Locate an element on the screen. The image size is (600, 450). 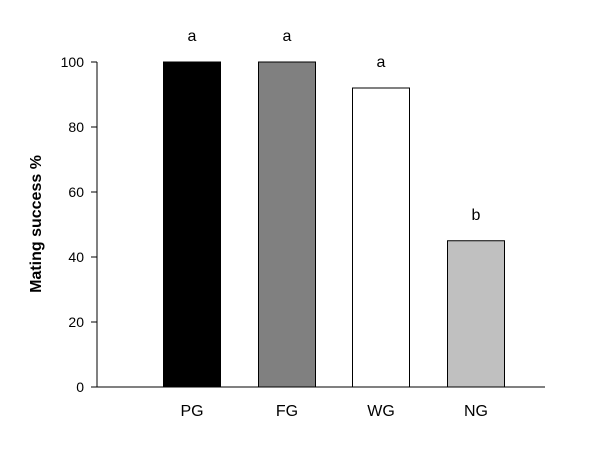
x-tick-label: WG is located at coordinates (381, 411).